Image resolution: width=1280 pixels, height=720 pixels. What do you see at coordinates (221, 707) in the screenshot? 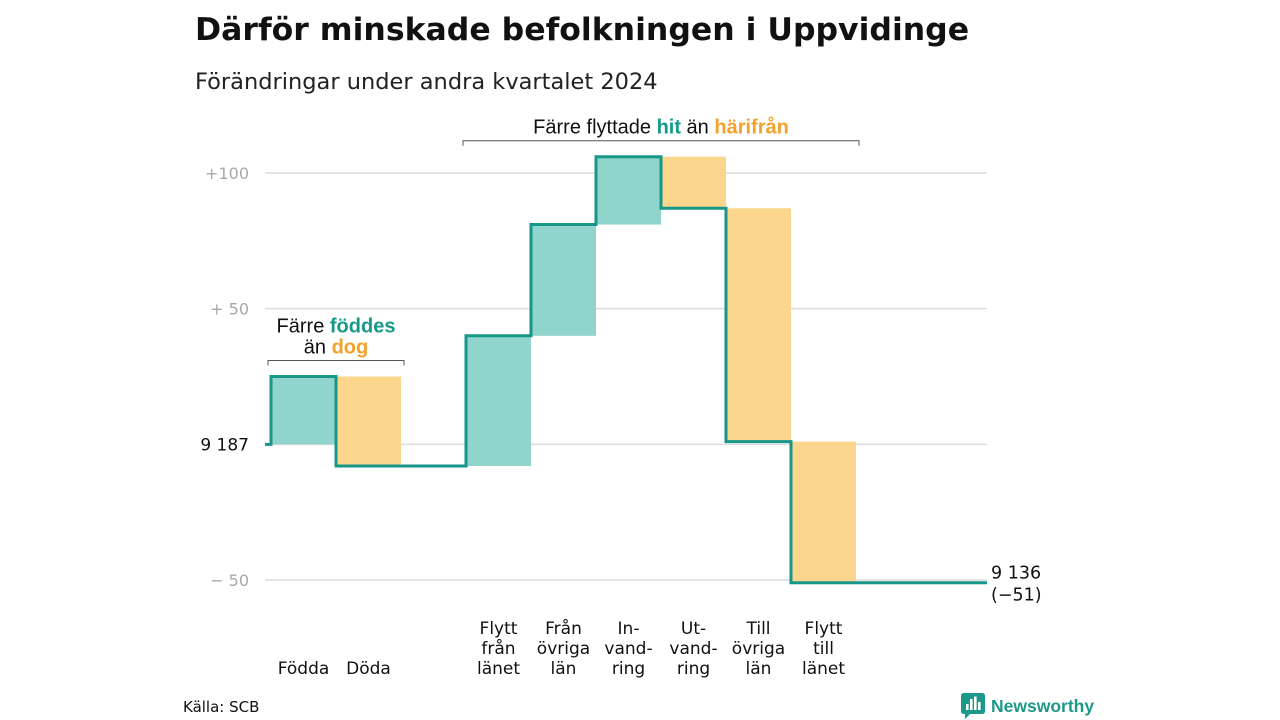
I see `source-note: Källa: SCB` at bounding box center [221, 707].